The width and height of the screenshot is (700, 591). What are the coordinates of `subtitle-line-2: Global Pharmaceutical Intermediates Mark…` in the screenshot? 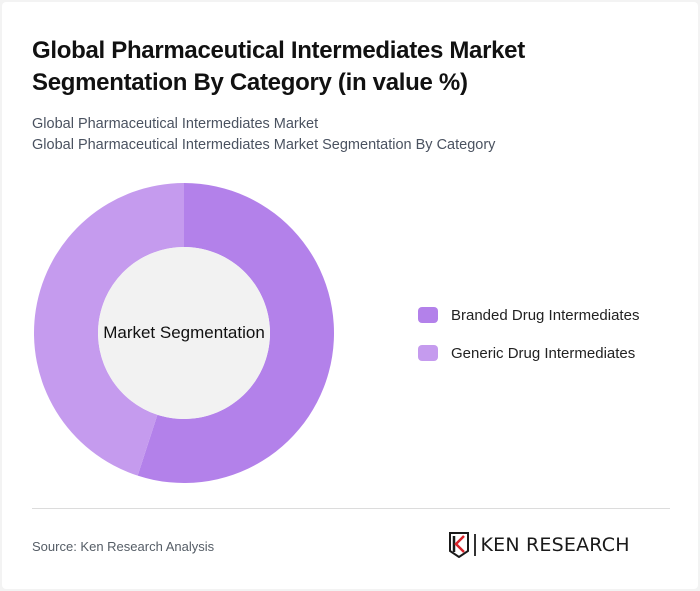 It's located at (264, 145).